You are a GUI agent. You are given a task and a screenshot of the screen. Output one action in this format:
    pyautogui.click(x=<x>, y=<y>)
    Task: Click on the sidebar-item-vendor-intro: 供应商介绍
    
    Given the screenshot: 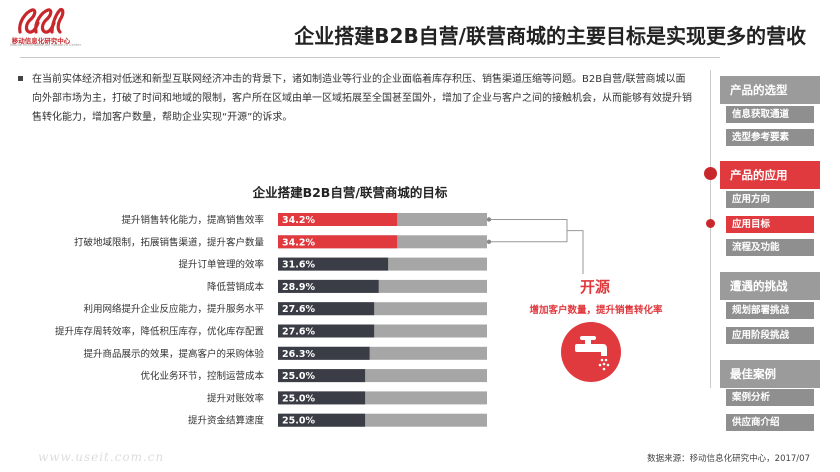 What is the action you would take?
    pyautogui.click(x=770, y=422)
    